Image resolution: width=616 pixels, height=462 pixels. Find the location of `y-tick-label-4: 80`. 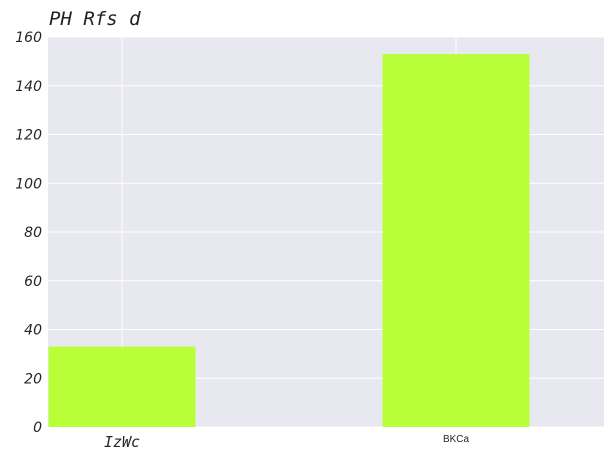

y-tick-label-4: 80 is located at coordinates (33, 233).